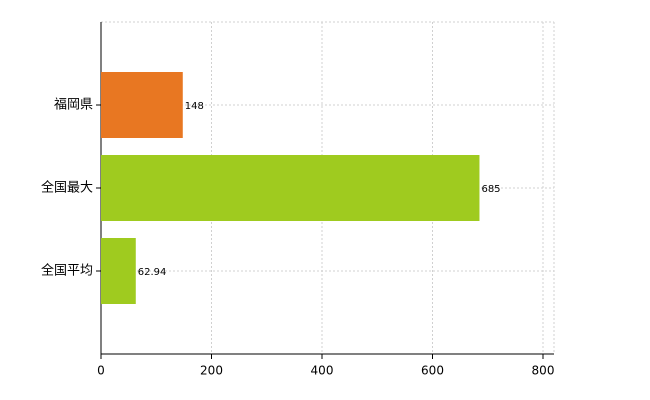  Describe the element at coordinates (67, 188) in the screenshot. I see `y-tick-label: 全国最大` at that location.